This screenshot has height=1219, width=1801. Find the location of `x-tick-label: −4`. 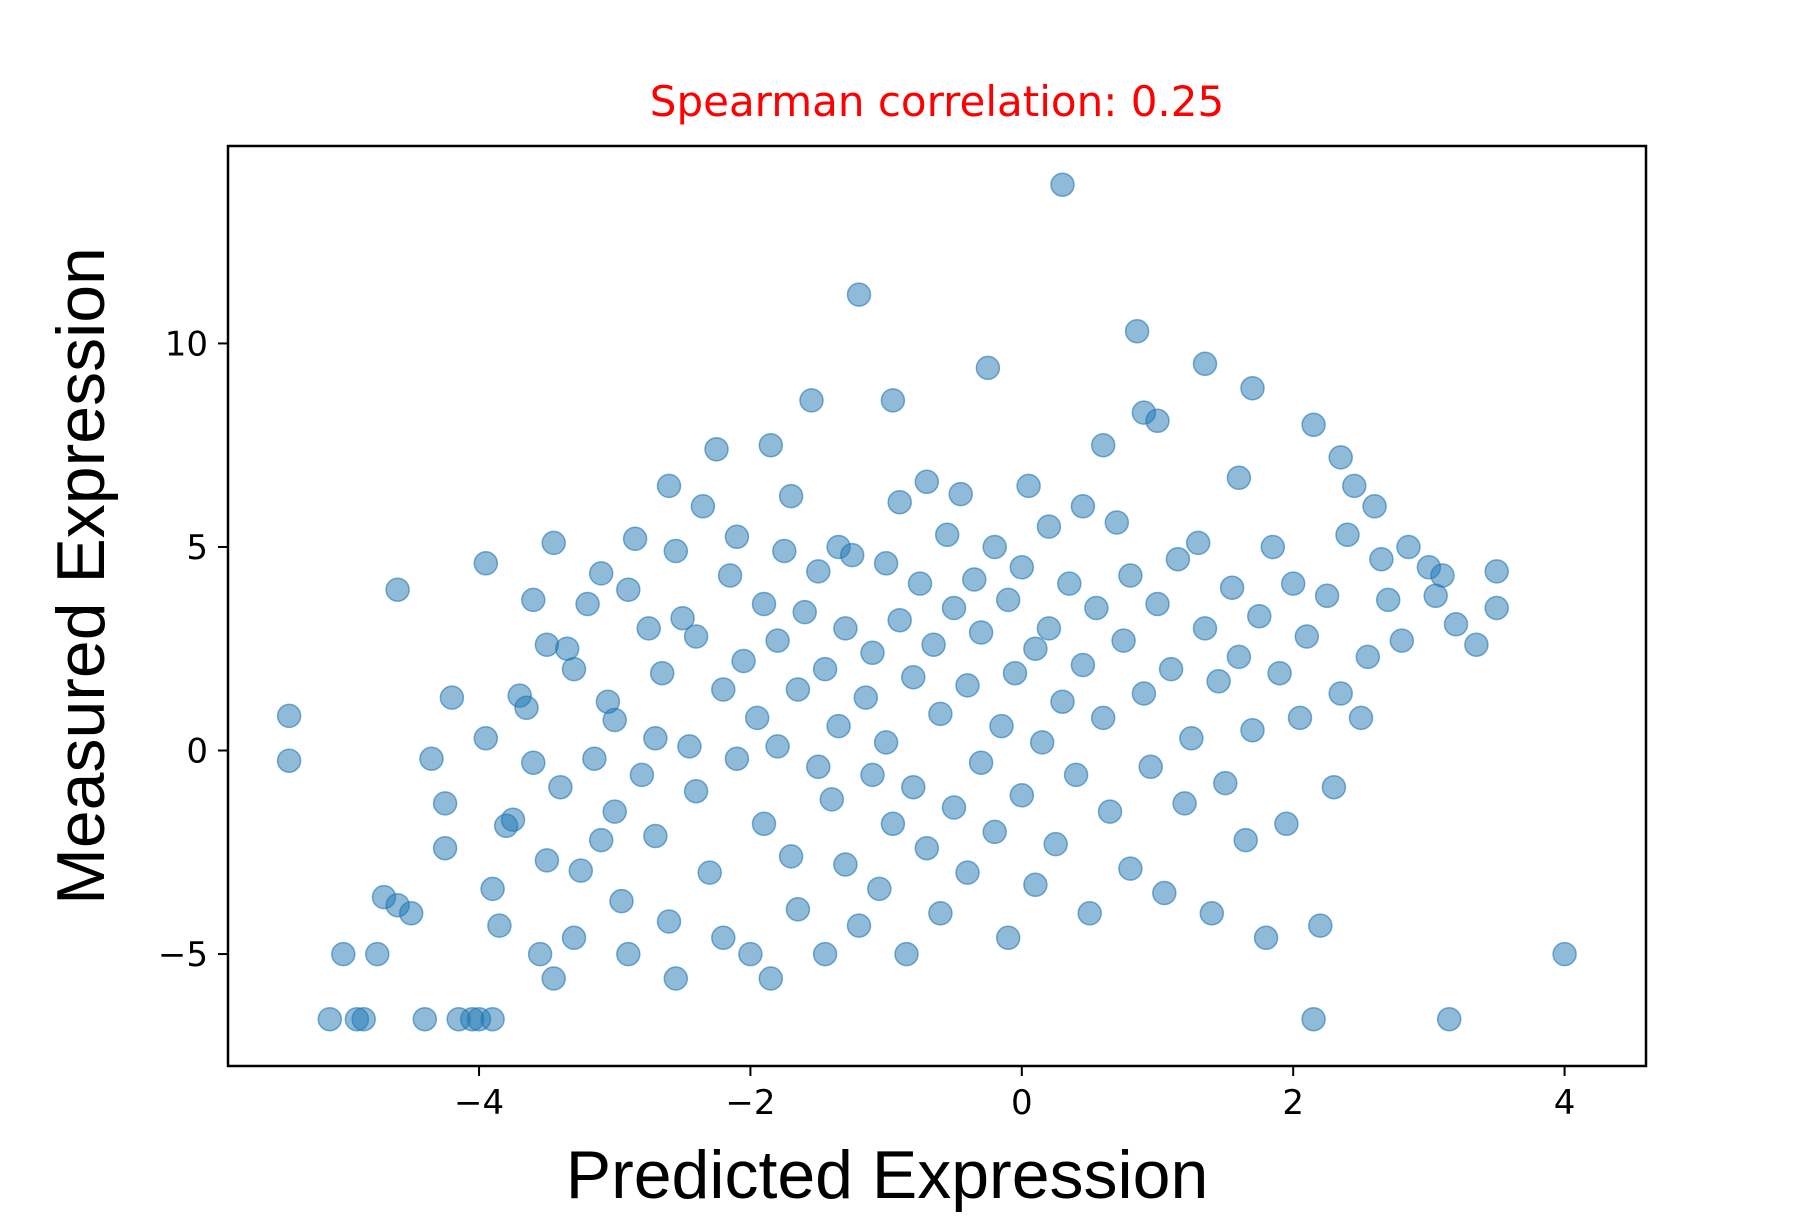

x-tick-label: −4 is located at coordinates (479, 1103).